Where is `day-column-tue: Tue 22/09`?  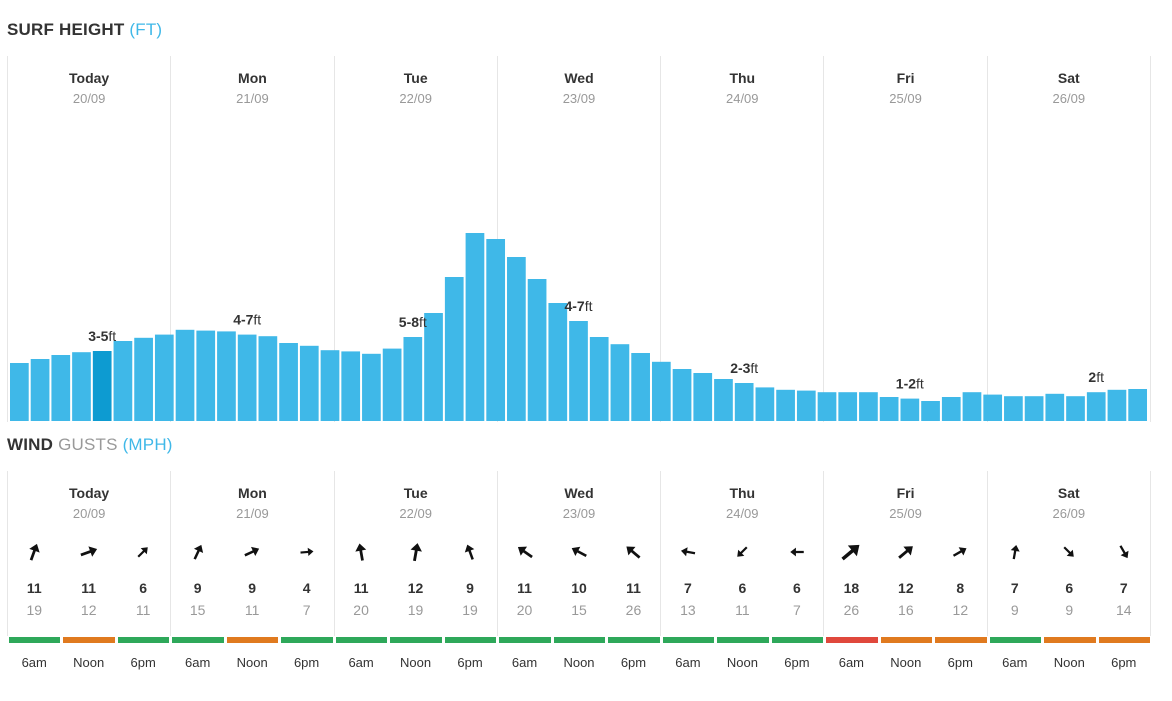 day-column-tue: Tue 22/09 is located at coordinates (415, 239).